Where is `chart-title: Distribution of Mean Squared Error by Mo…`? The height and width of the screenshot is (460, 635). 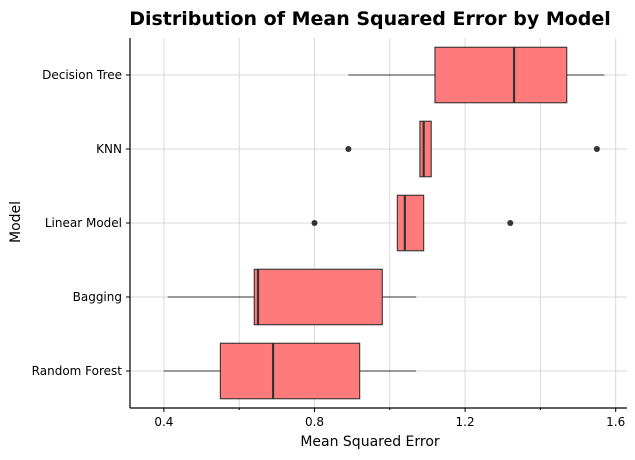
chart-title: Distribution of Mean Squared Error by Mo… is located at coordinates (370, 19).